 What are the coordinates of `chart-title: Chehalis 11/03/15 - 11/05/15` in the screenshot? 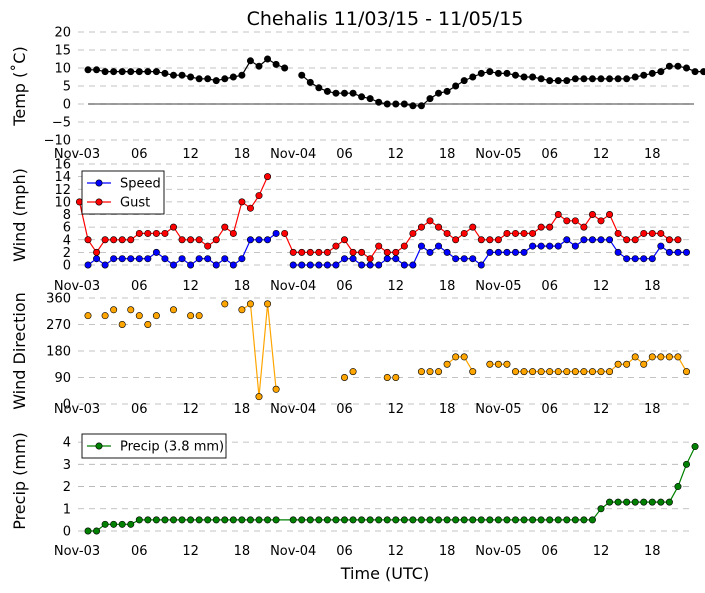 It's located at (385, 19).